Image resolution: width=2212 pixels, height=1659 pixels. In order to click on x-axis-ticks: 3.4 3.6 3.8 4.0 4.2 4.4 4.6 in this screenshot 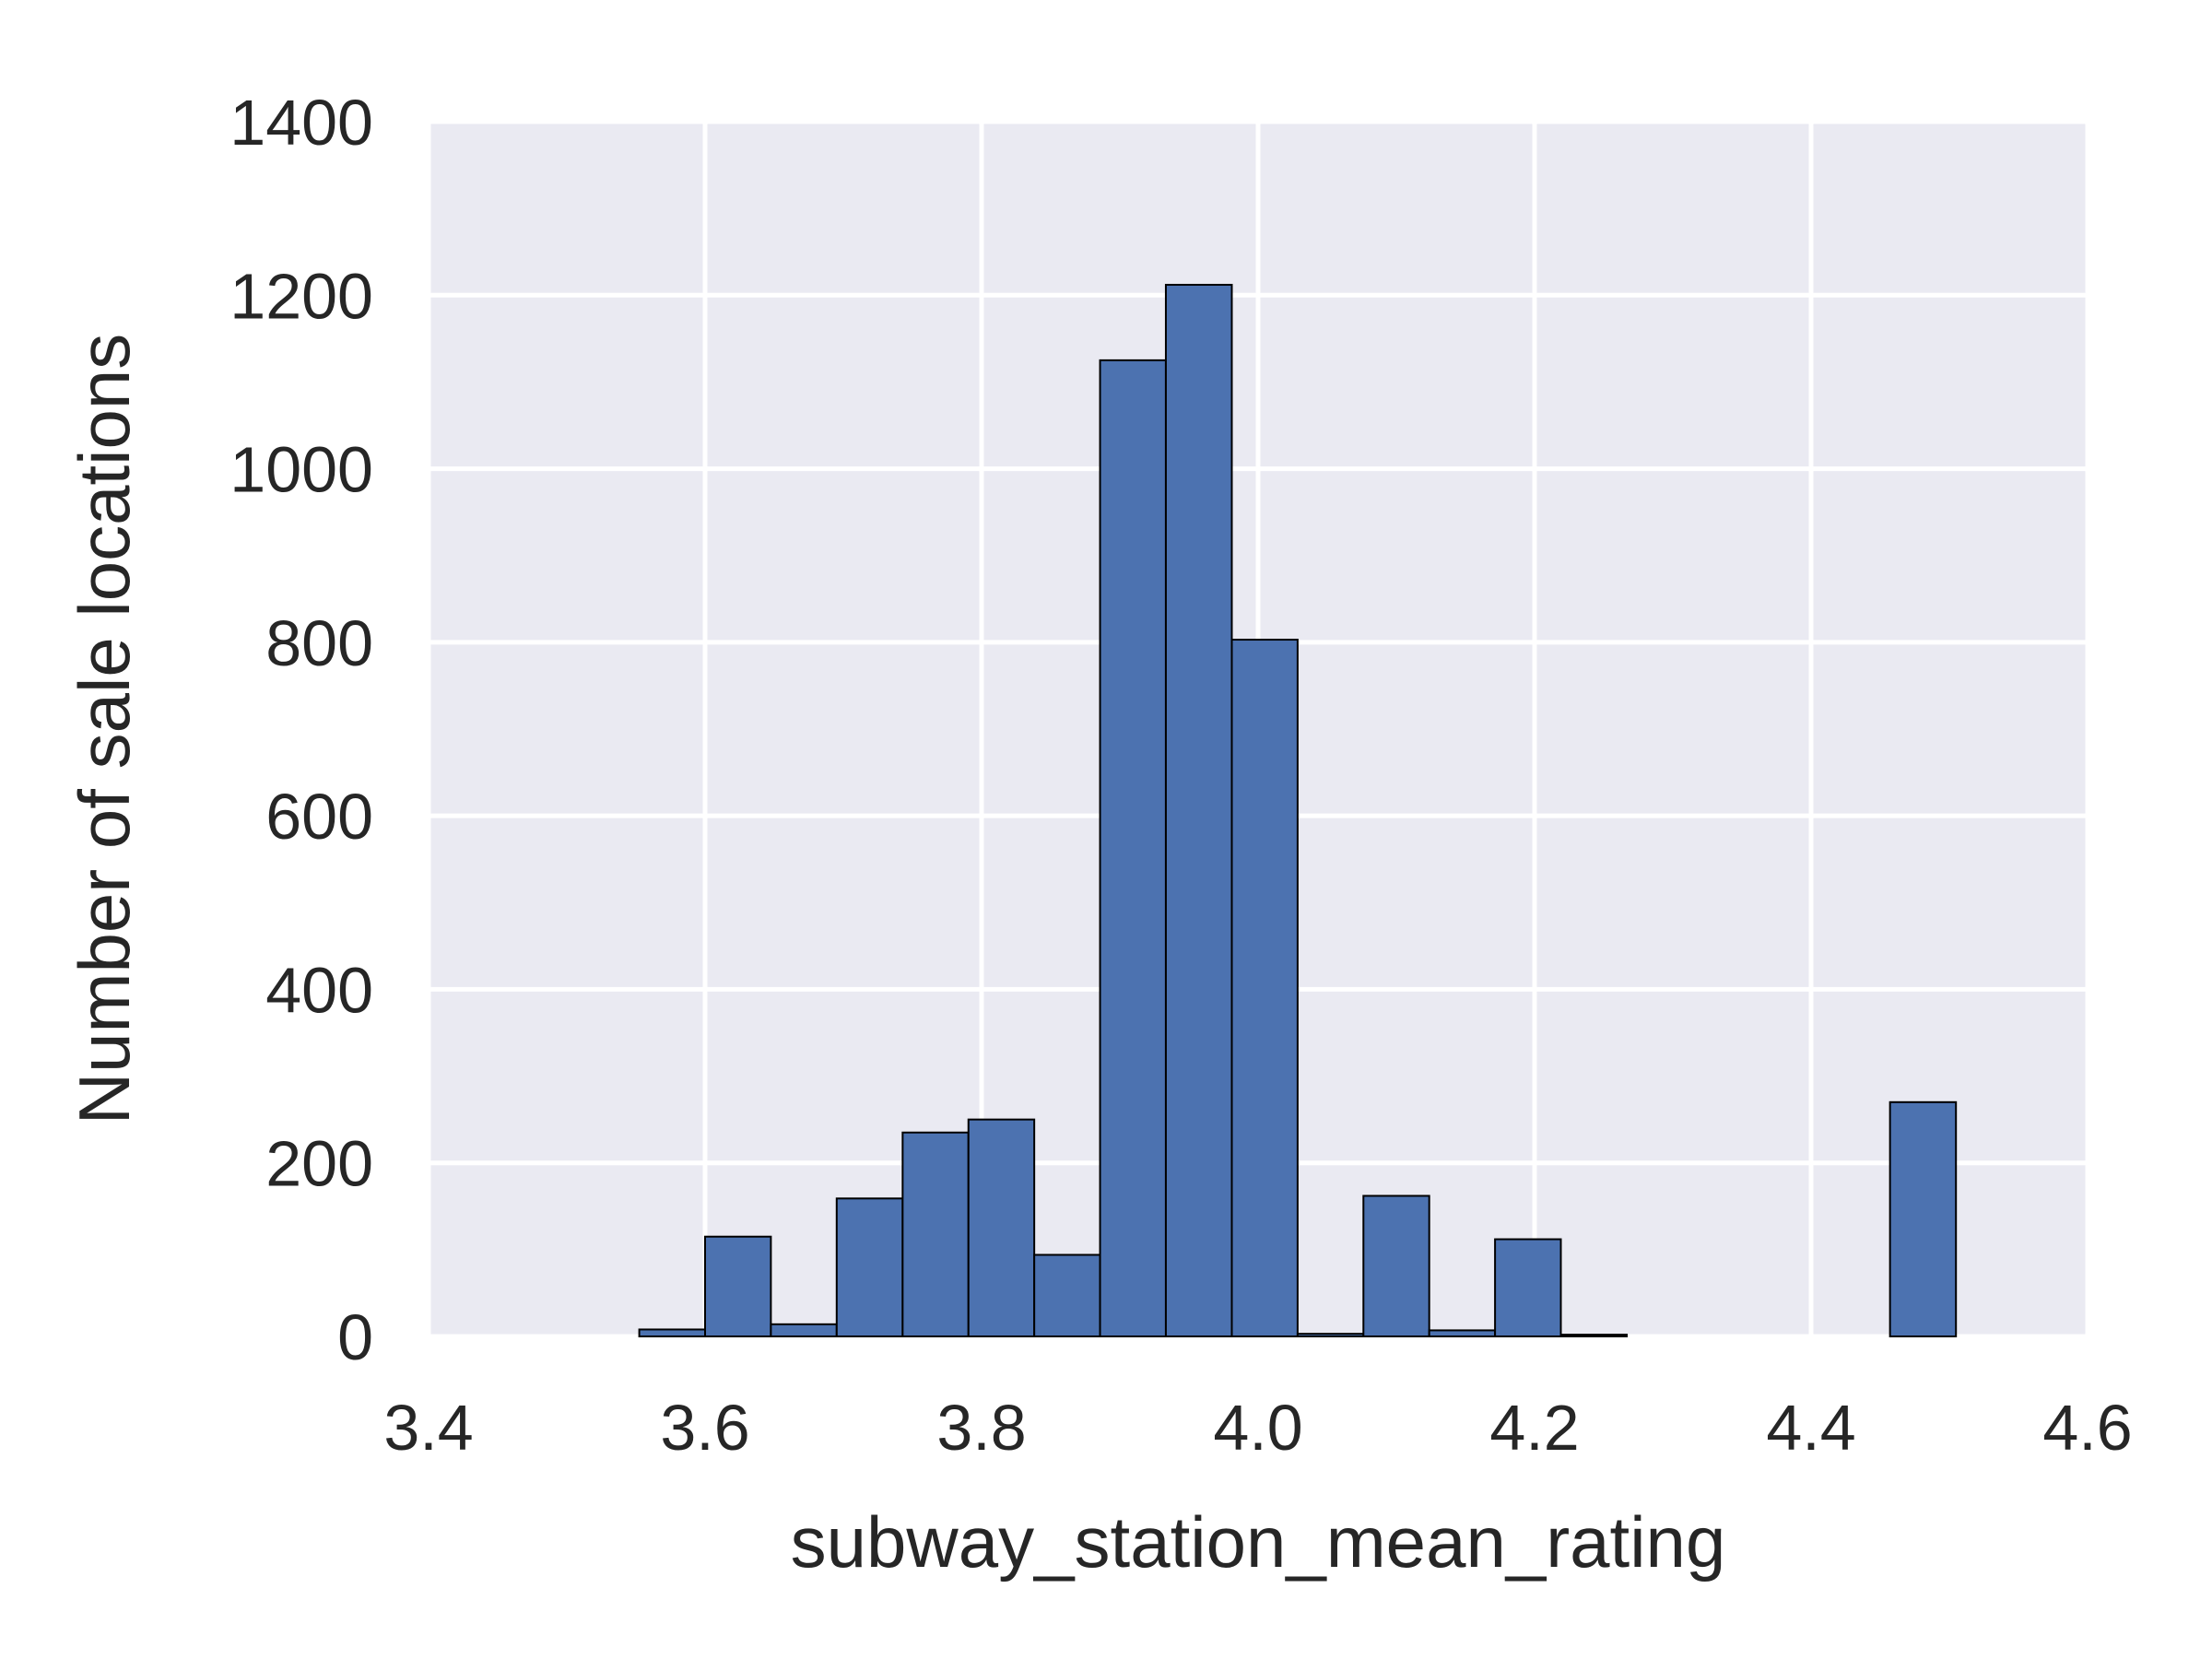, I will do `click(1257, 1428)`.